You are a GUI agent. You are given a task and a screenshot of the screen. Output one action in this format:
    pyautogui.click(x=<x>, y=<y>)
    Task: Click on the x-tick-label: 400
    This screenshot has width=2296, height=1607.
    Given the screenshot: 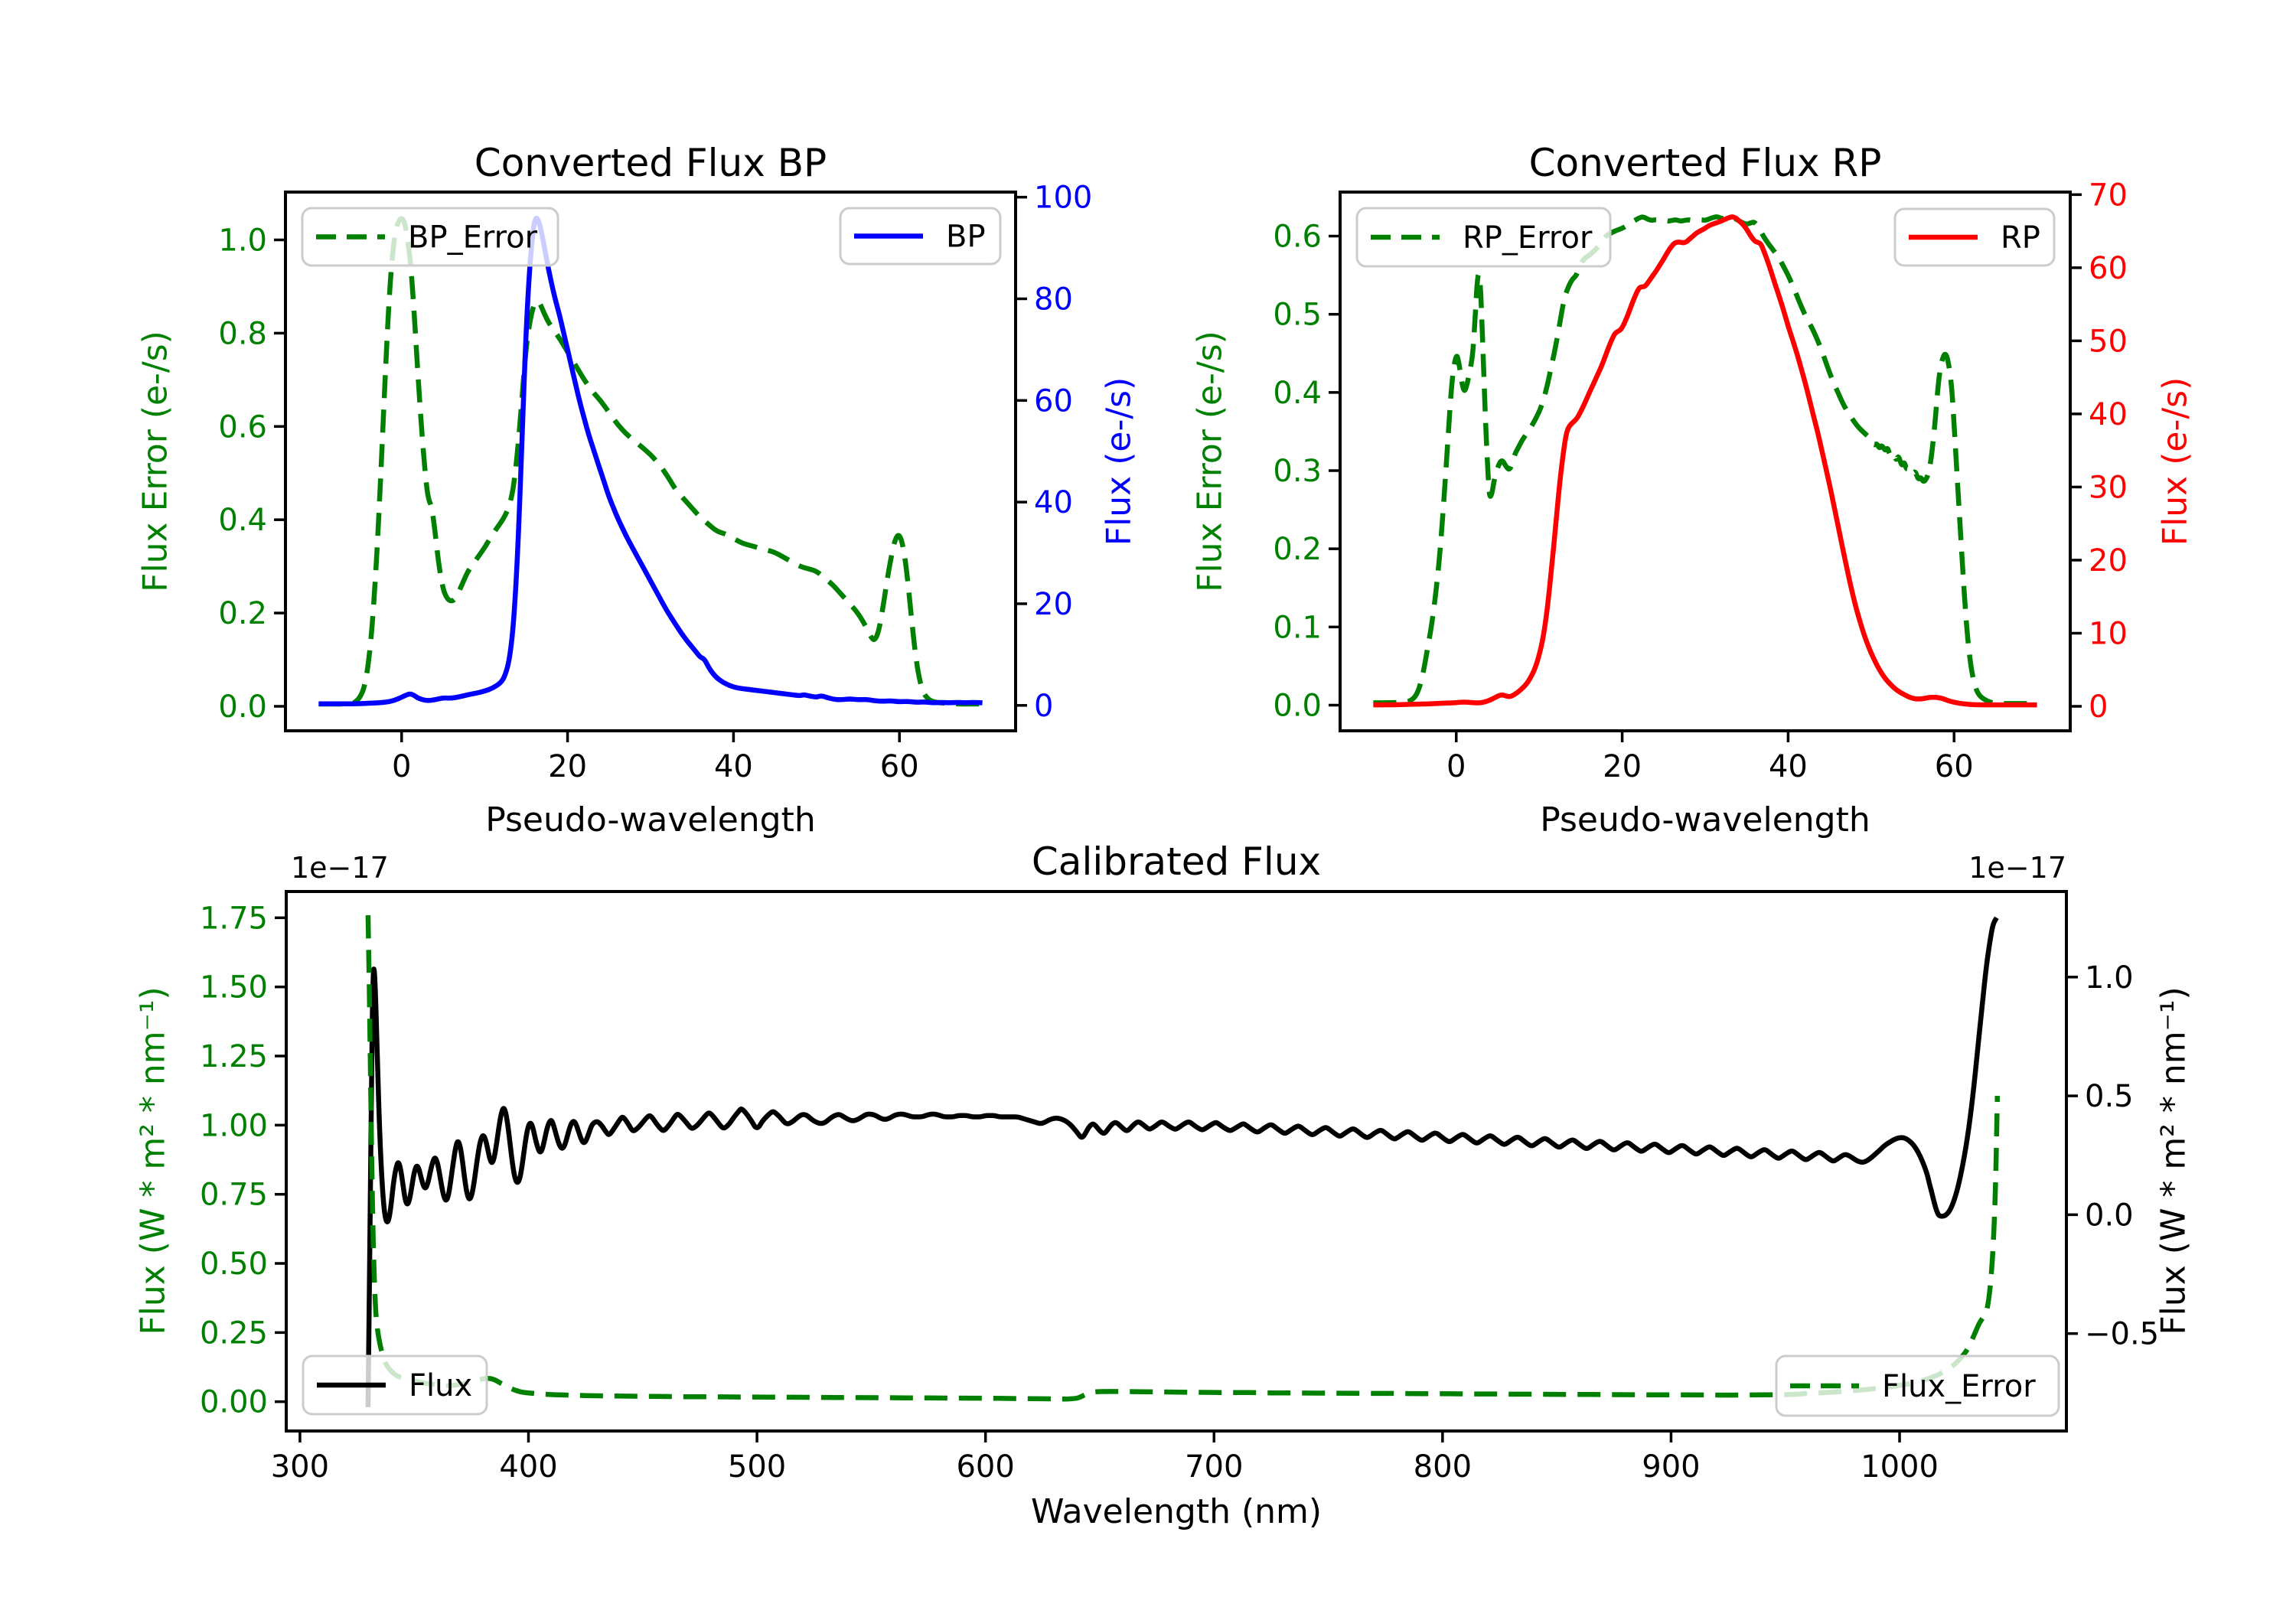 What is the action you would take?
    pyautogui.click(x=528, y=1467)
    